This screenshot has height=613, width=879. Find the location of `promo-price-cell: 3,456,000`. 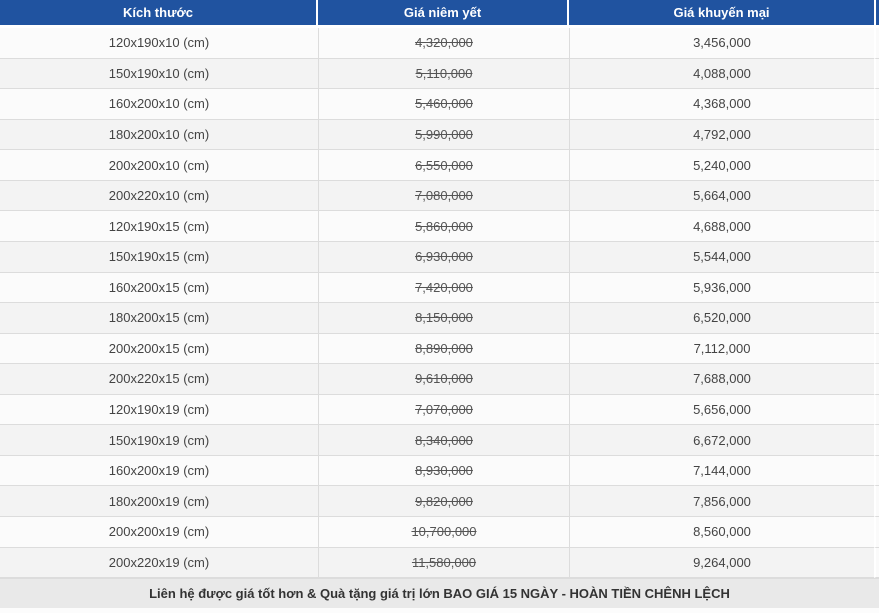

promo-price-cell: 3,456,000 is located at coordinates (721, 43).